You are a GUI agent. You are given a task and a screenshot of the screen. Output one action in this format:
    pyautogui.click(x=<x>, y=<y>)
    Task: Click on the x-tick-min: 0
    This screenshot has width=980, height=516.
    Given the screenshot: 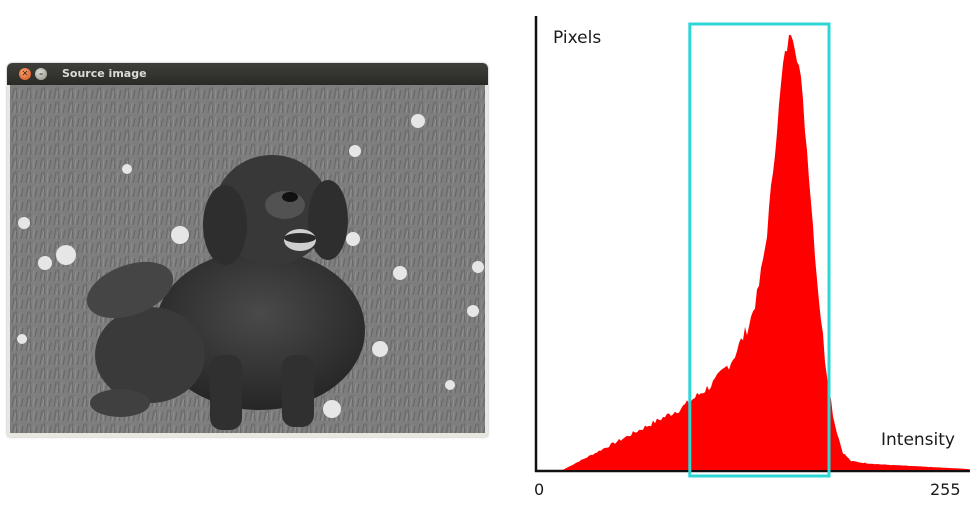 What is the action you would take?
    pyautogui.click(x=539, y=489)
    